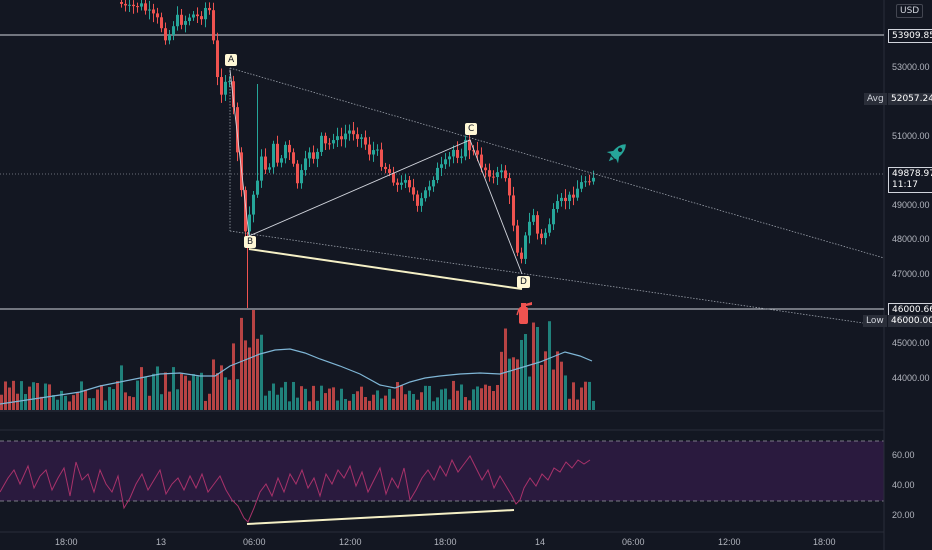 The height and width of the screenshot is (550, 932). I want to click on last-price-value: 49878.97, so click(912, 174).